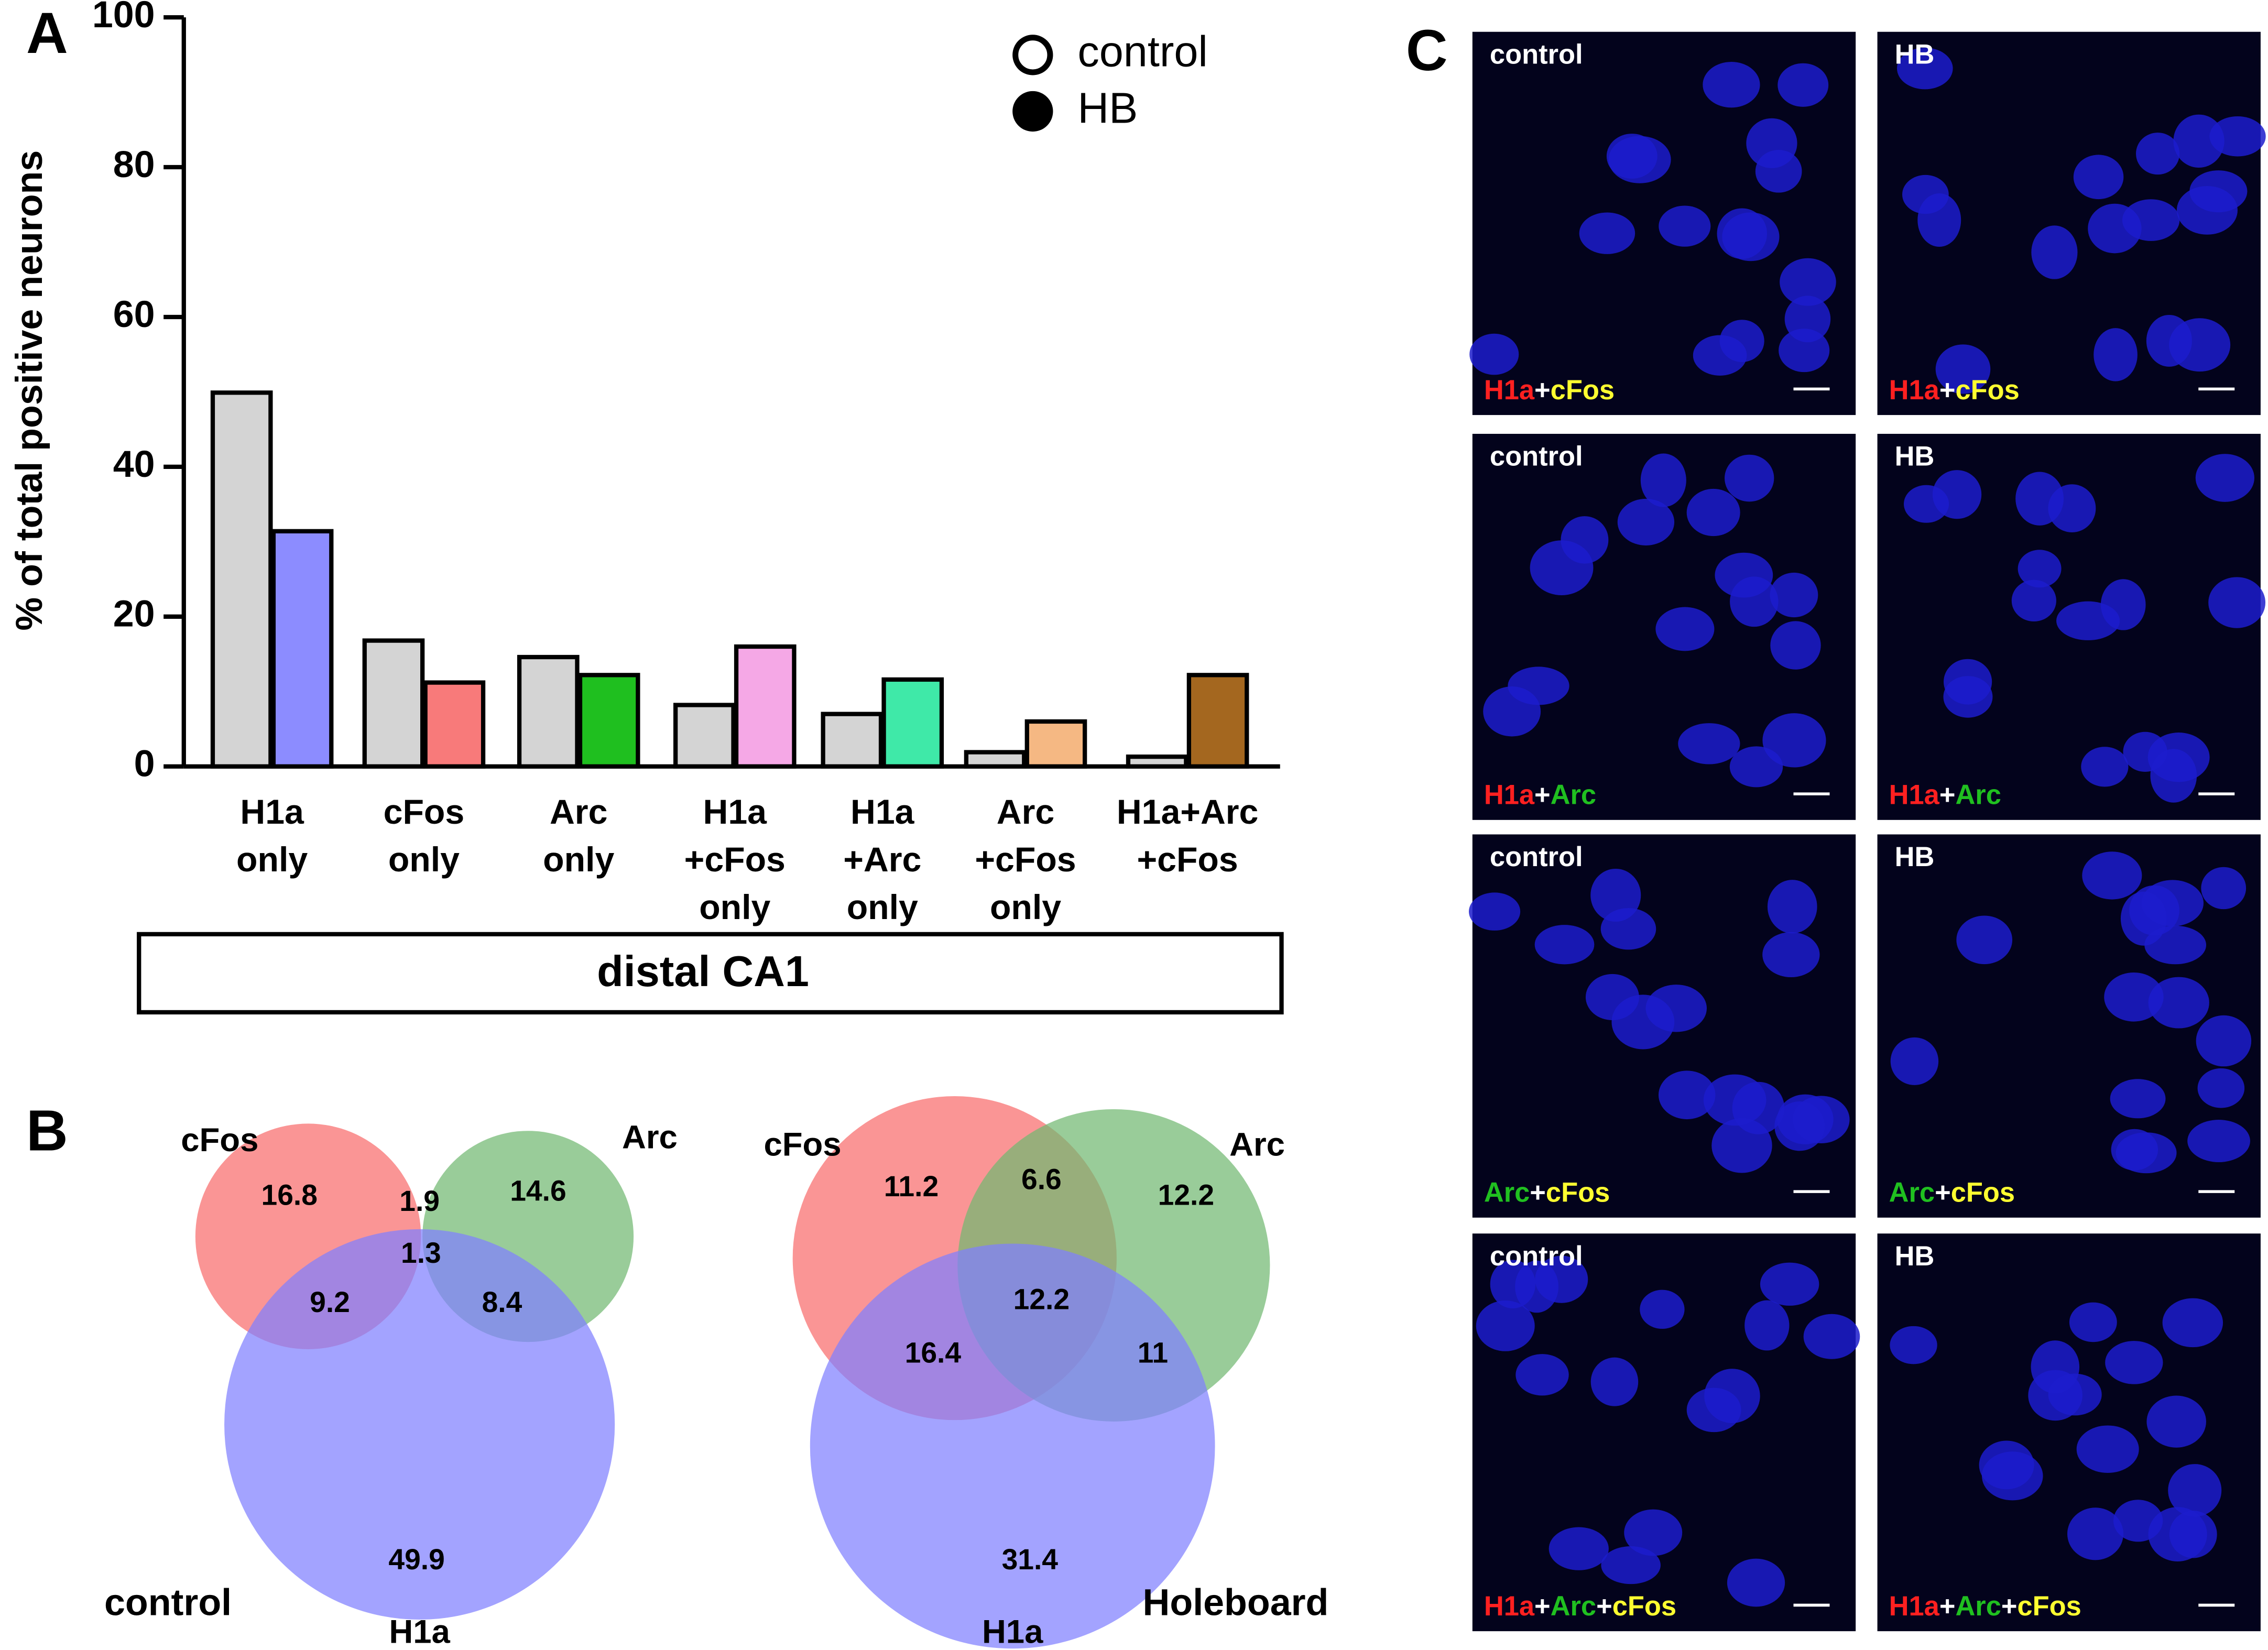 The image size is (2268, 1650). Describe the element at coordinates (289, 1195) in the screenshot. I see `region-value: 16.8` at that location.